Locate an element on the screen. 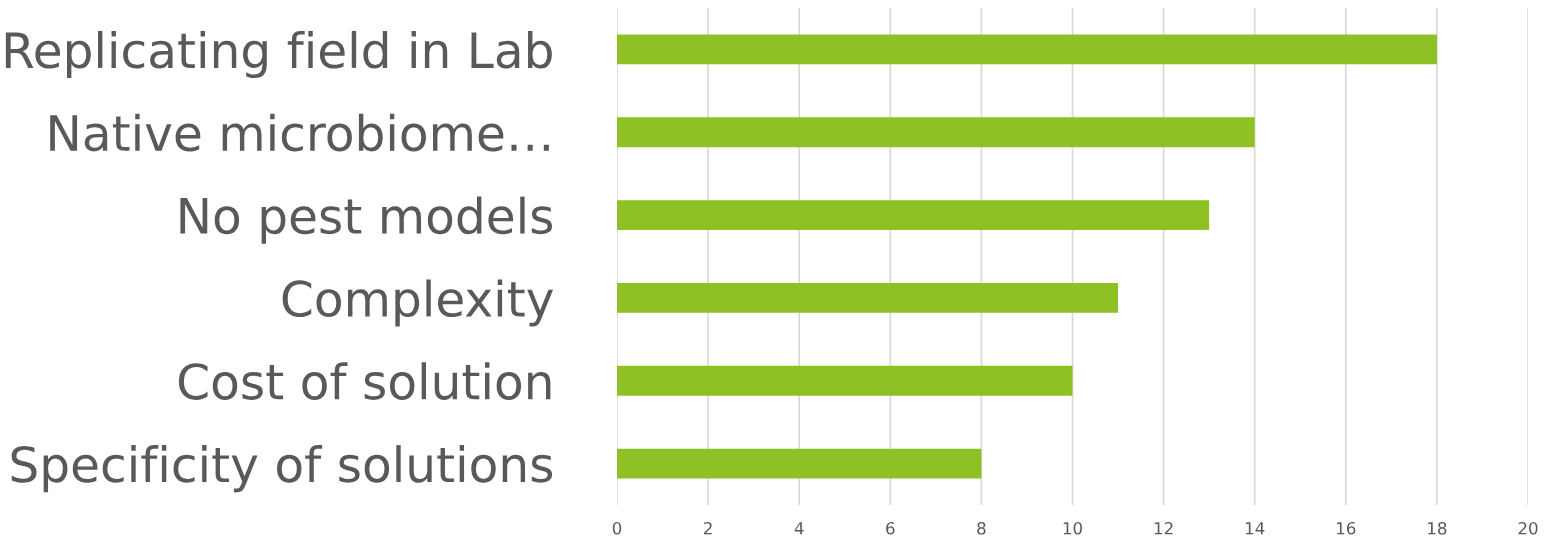  x-tick-label: 4 is located at coordinates (799, 528).